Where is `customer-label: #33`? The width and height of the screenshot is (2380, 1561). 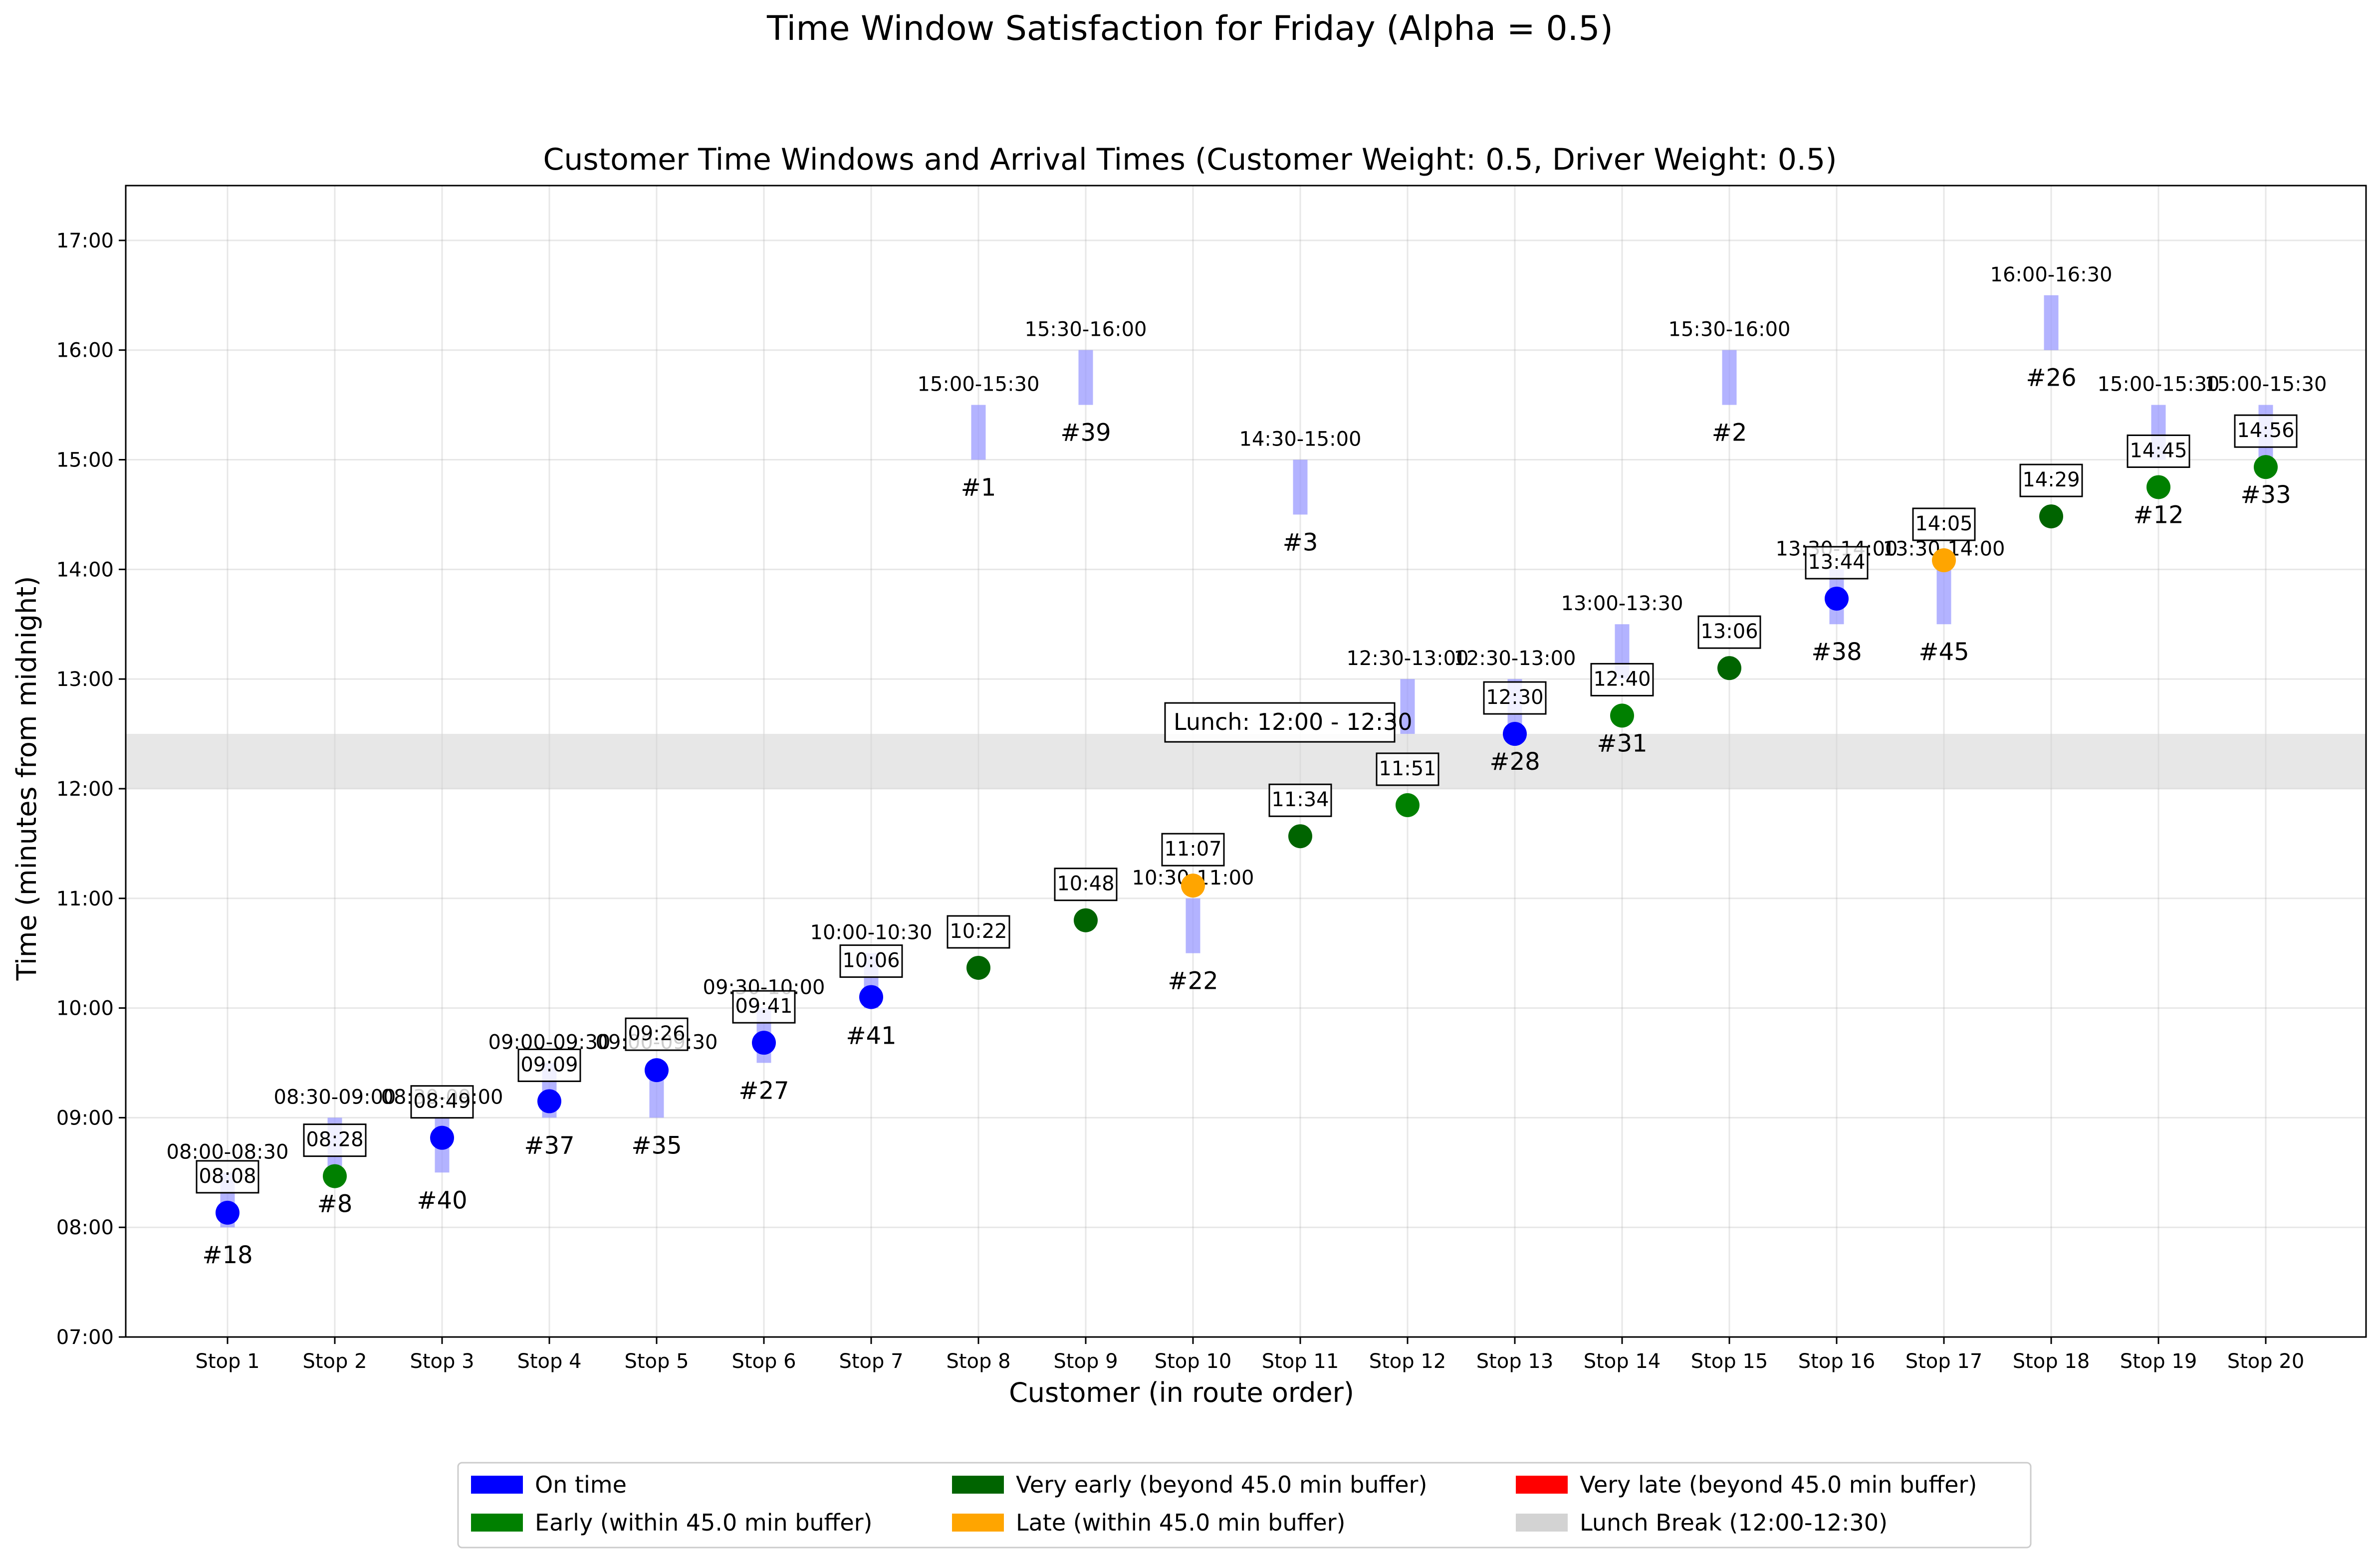
customer-label: #33 is located at coordinates (2265, 495).